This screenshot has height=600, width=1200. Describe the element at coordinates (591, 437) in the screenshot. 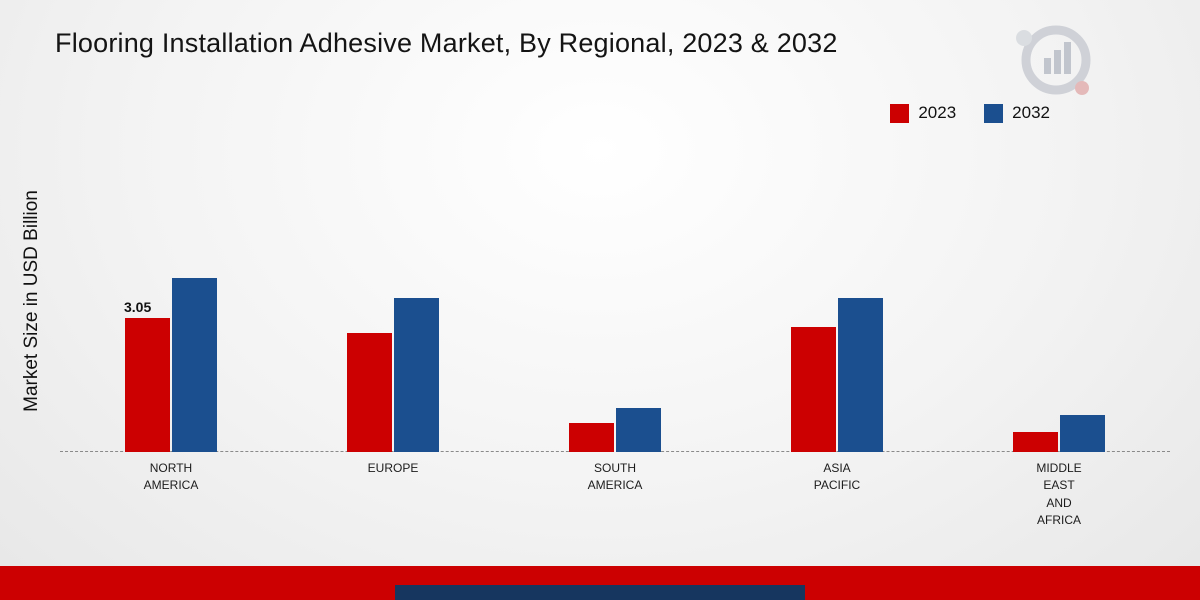

I see `bar-2023-south-america` at that location.